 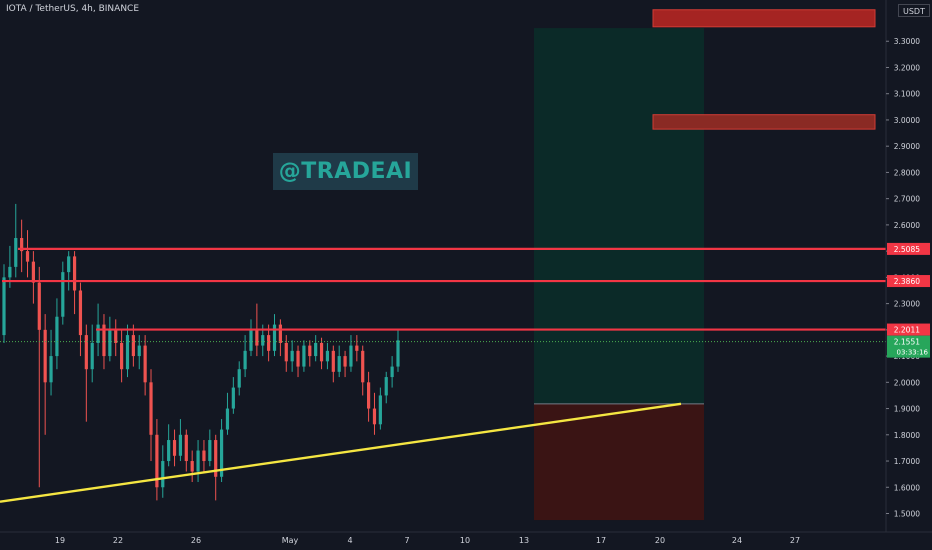 What do you see at coordinates (660, 540) in the screenshot?
I see `time-tick-label: 20` at bounding box center [660, 540].